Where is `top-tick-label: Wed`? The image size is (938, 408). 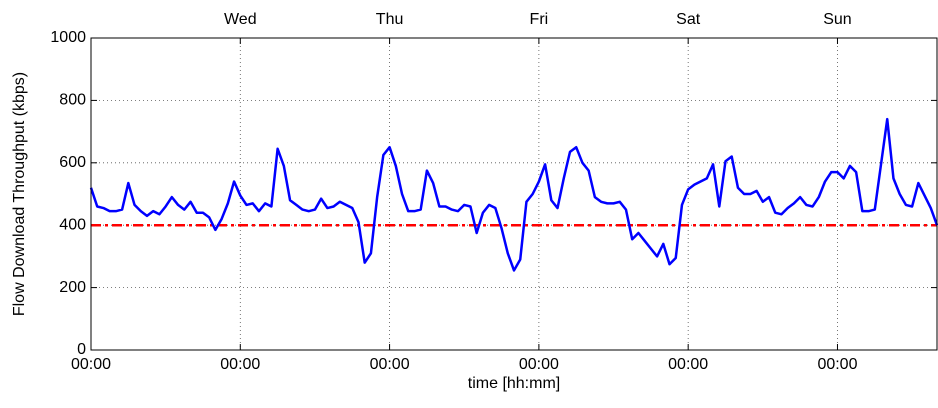
top-tick-label: Wed is located at coordinates (240, 19).